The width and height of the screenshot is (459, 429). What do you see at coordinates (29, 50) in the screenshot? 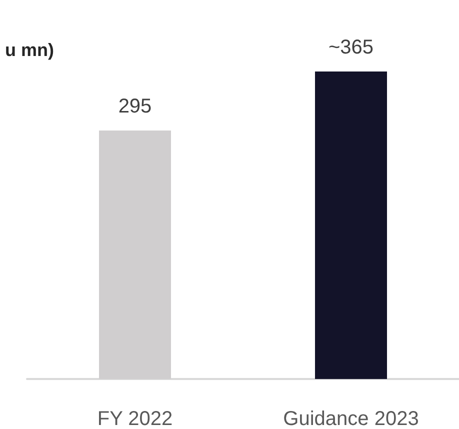
I see `chart-title: u mn)` at bounding box center [29, 50].